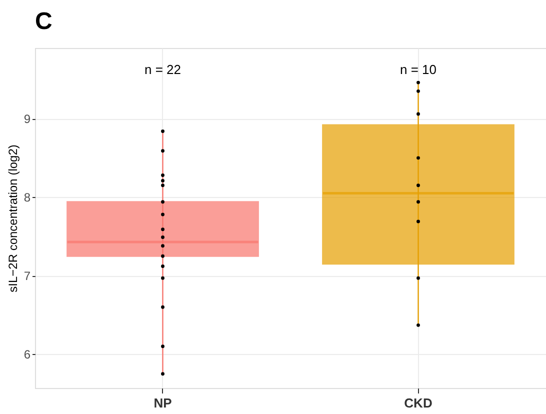 Image resolution: width=546 pixels, height=414 pixels. Describe the element at coordinates (13, 218) in the screenshot. I see `y-axis-title: sIL−2R concentration (log2)` at that location.